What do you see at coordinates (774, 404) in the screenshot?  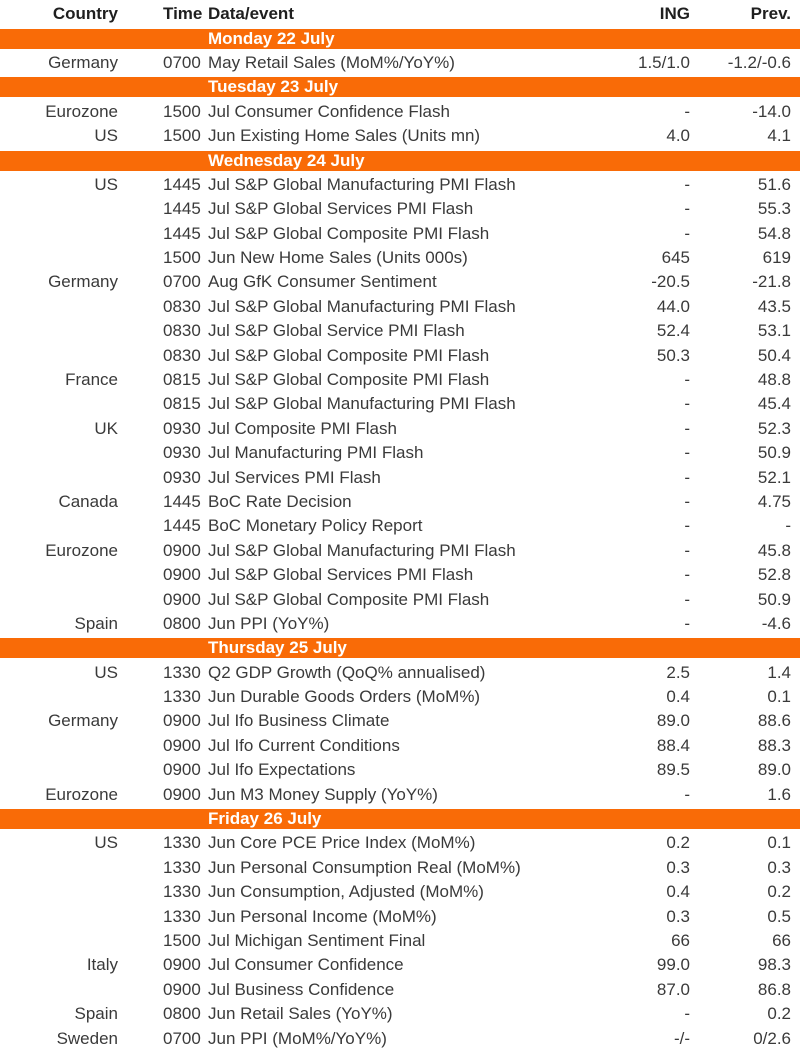 I see `cell-prev: 45.4` at bounding box center [774, 404].